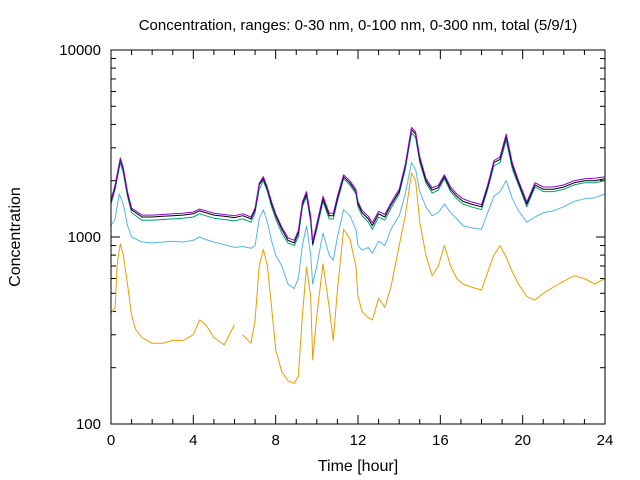 The height and width of the screenshot is (480, 640). What do you see at coordinates (193, 440) in the screenshot?
I see `x-tick-label: 4` at bounding box center [193, 440].